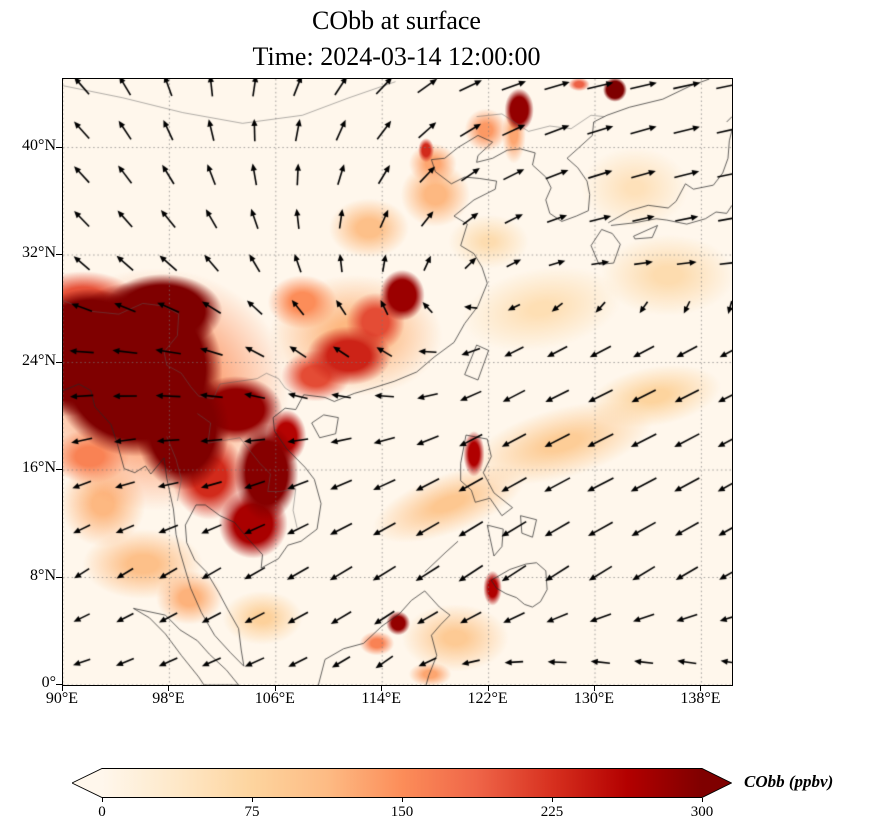  What do you see at coordinates (252, 812) in the screenshot?
I see `colorbar-tick-label: 75` at bounding box center [252, 812].